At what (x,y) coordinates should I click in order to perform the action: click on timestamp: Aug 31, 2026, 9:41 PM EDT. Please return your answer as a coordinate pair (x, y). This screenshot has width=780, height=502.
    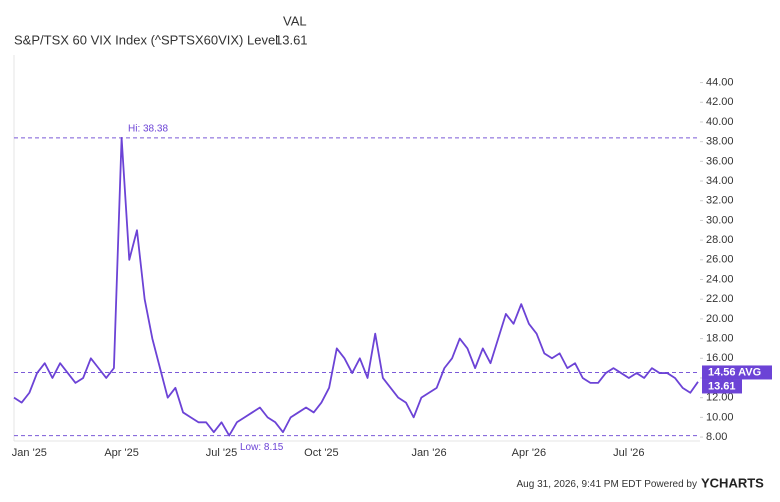
    Looking at the image, I should click on (579, 484).